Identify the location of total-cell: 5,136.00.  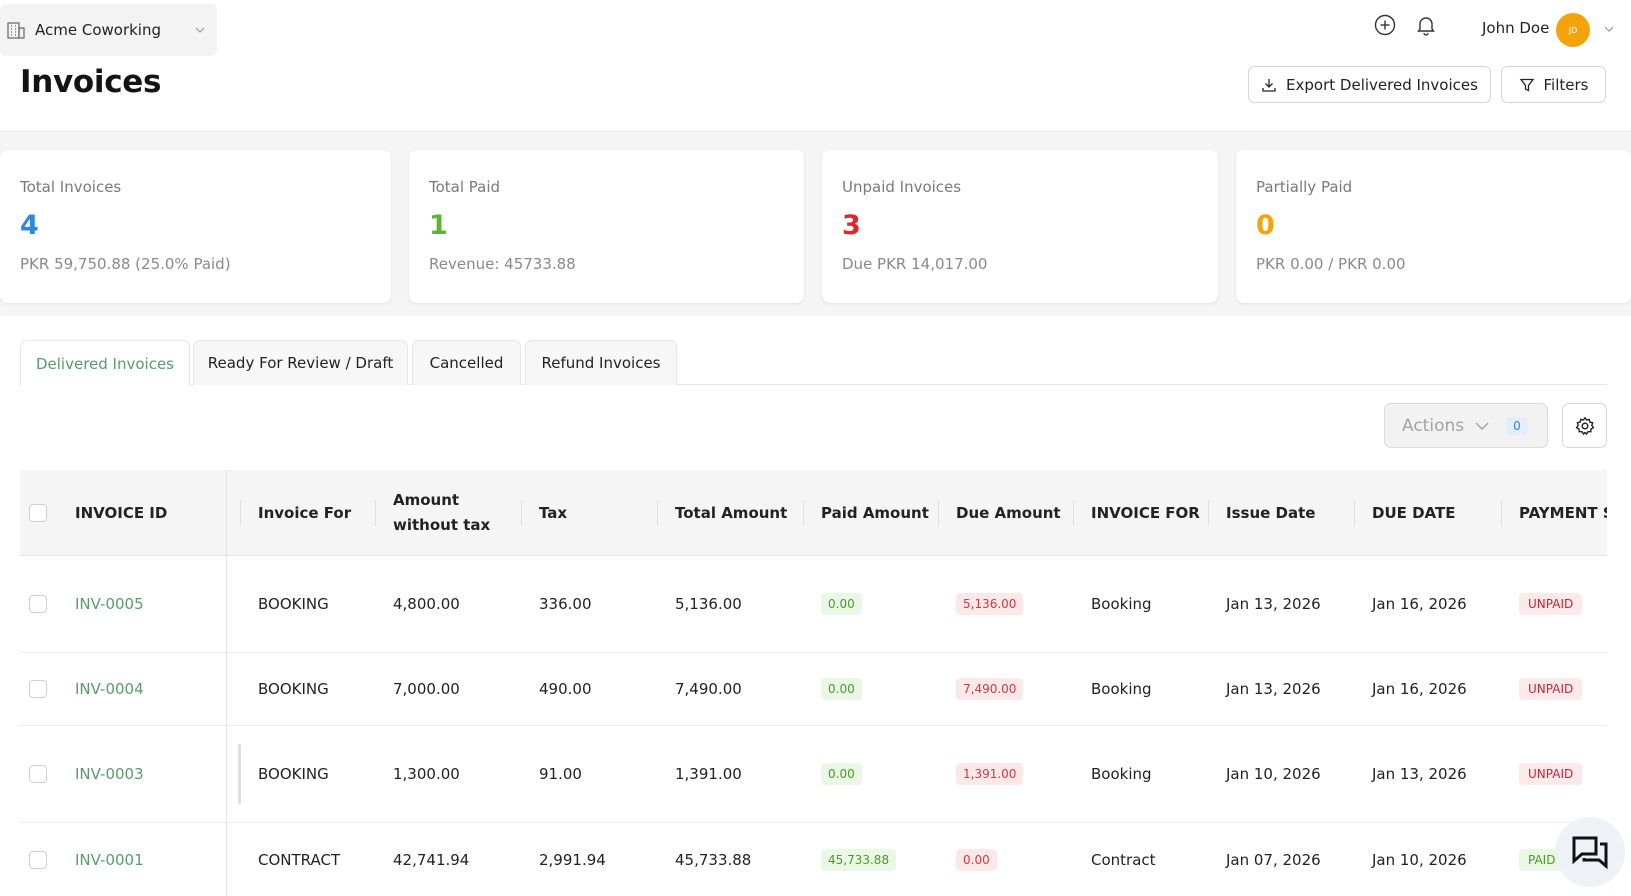
(708, 604).